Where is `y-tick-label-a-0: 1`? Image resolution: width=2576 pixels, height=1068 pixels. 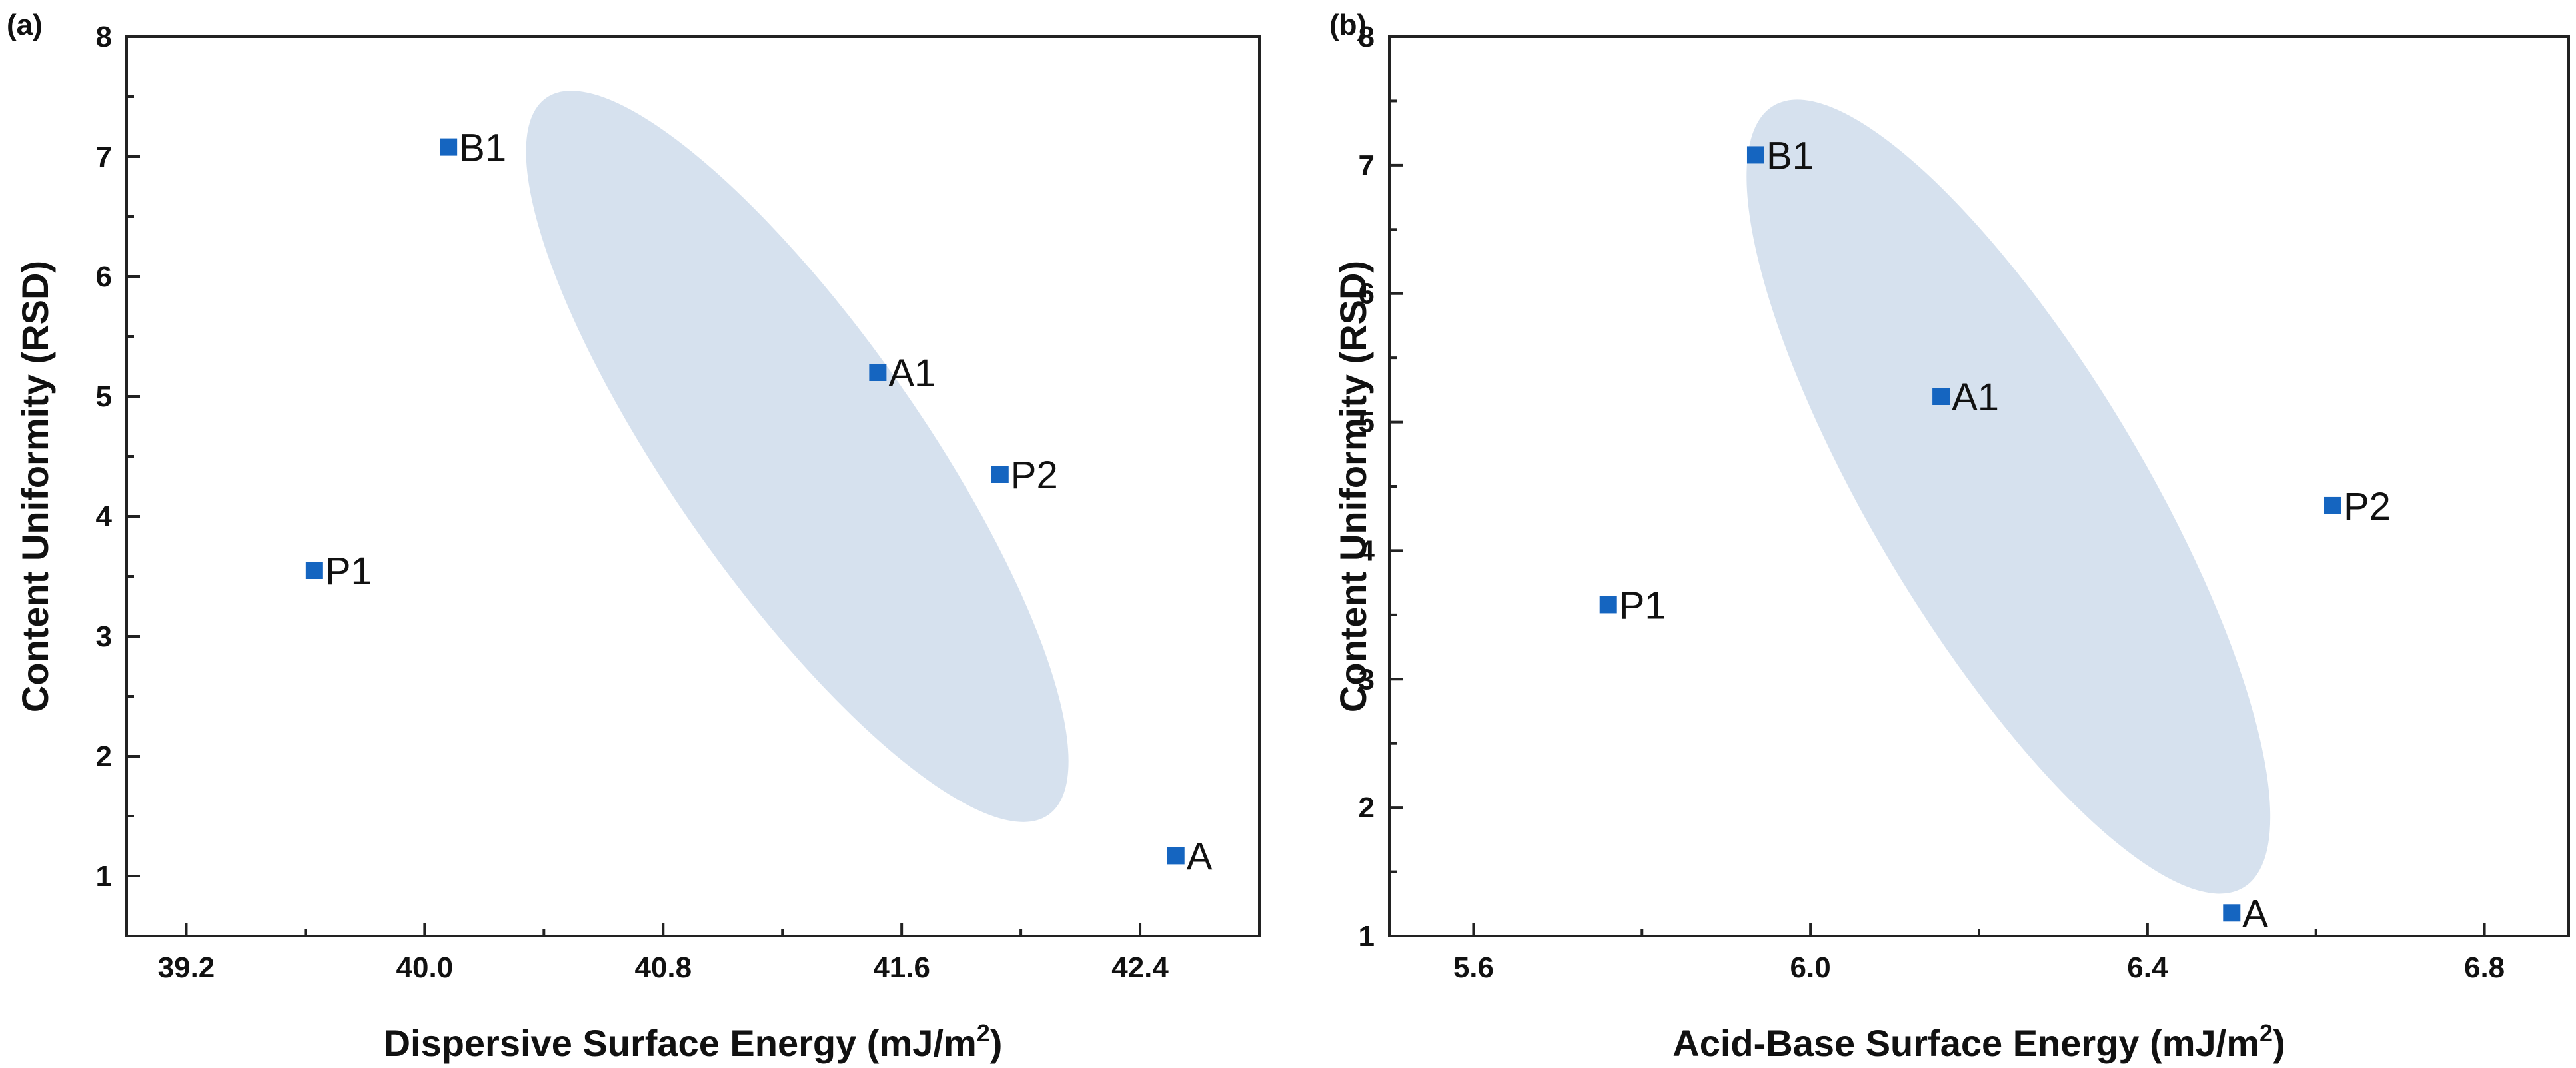 y-tick-label-a-0: 1 is located at coordinates (104, 876).